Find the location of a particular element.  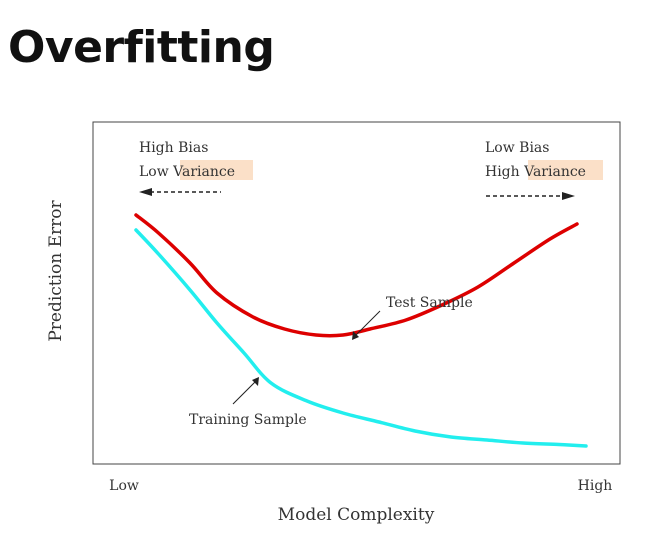

slide-title: Overfitting is located at coordinates (141, 47).